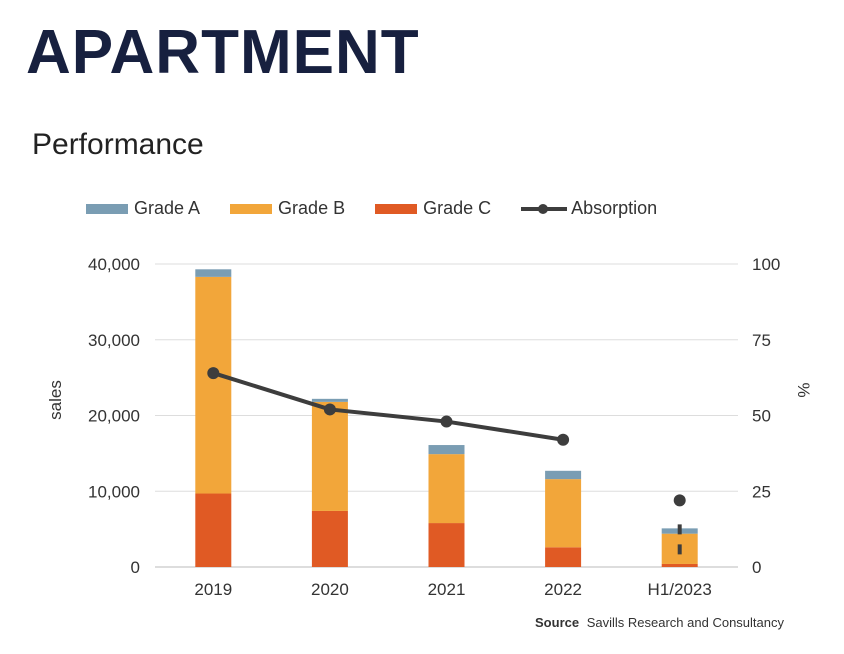  What do you see at coordinates (114, 264) in the screenshot?
I see `y-tick-label: 40,000` at bounding box center [114, 264].